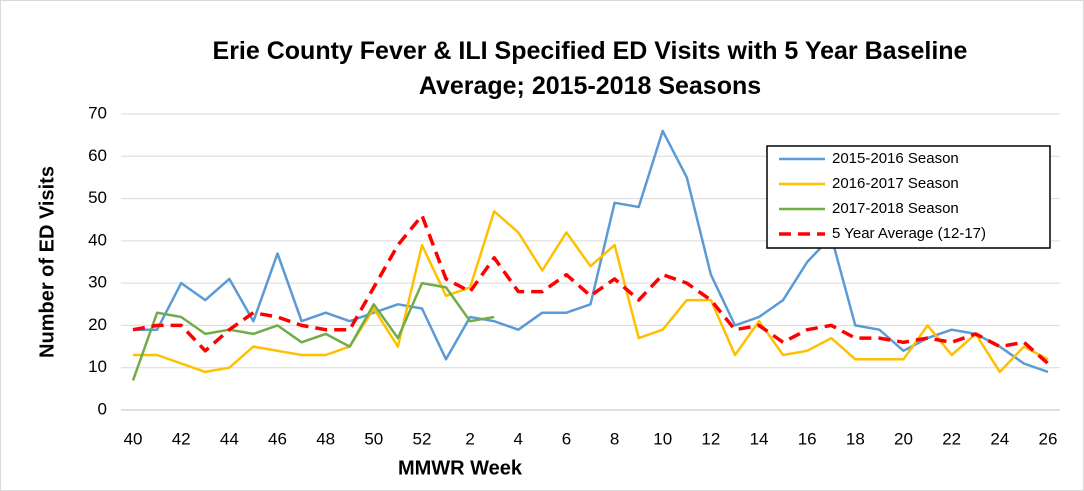 The image size is (1084, 491). Describe the element at coordinates (229, 438) in the screenshot. I see `x-tick-label: 44` at that location.